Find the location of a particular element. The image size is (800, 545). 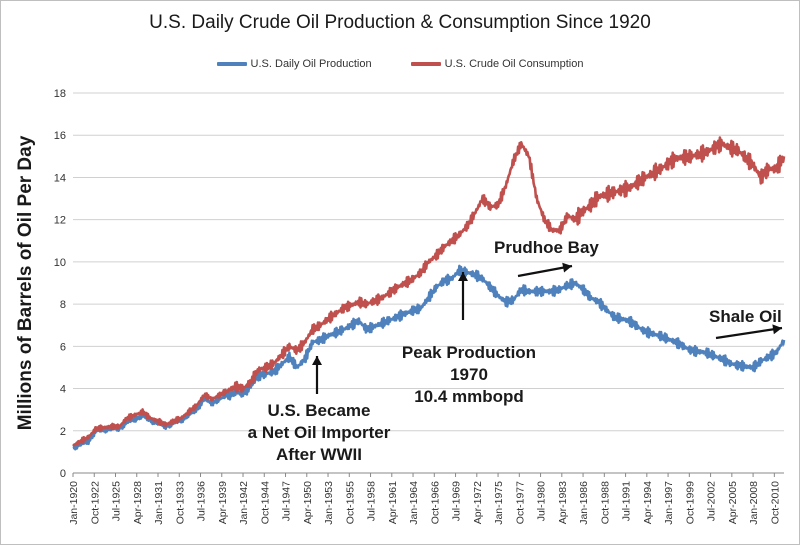

x-tick-label: Apr-1939 is located at coordinates (223, 502).